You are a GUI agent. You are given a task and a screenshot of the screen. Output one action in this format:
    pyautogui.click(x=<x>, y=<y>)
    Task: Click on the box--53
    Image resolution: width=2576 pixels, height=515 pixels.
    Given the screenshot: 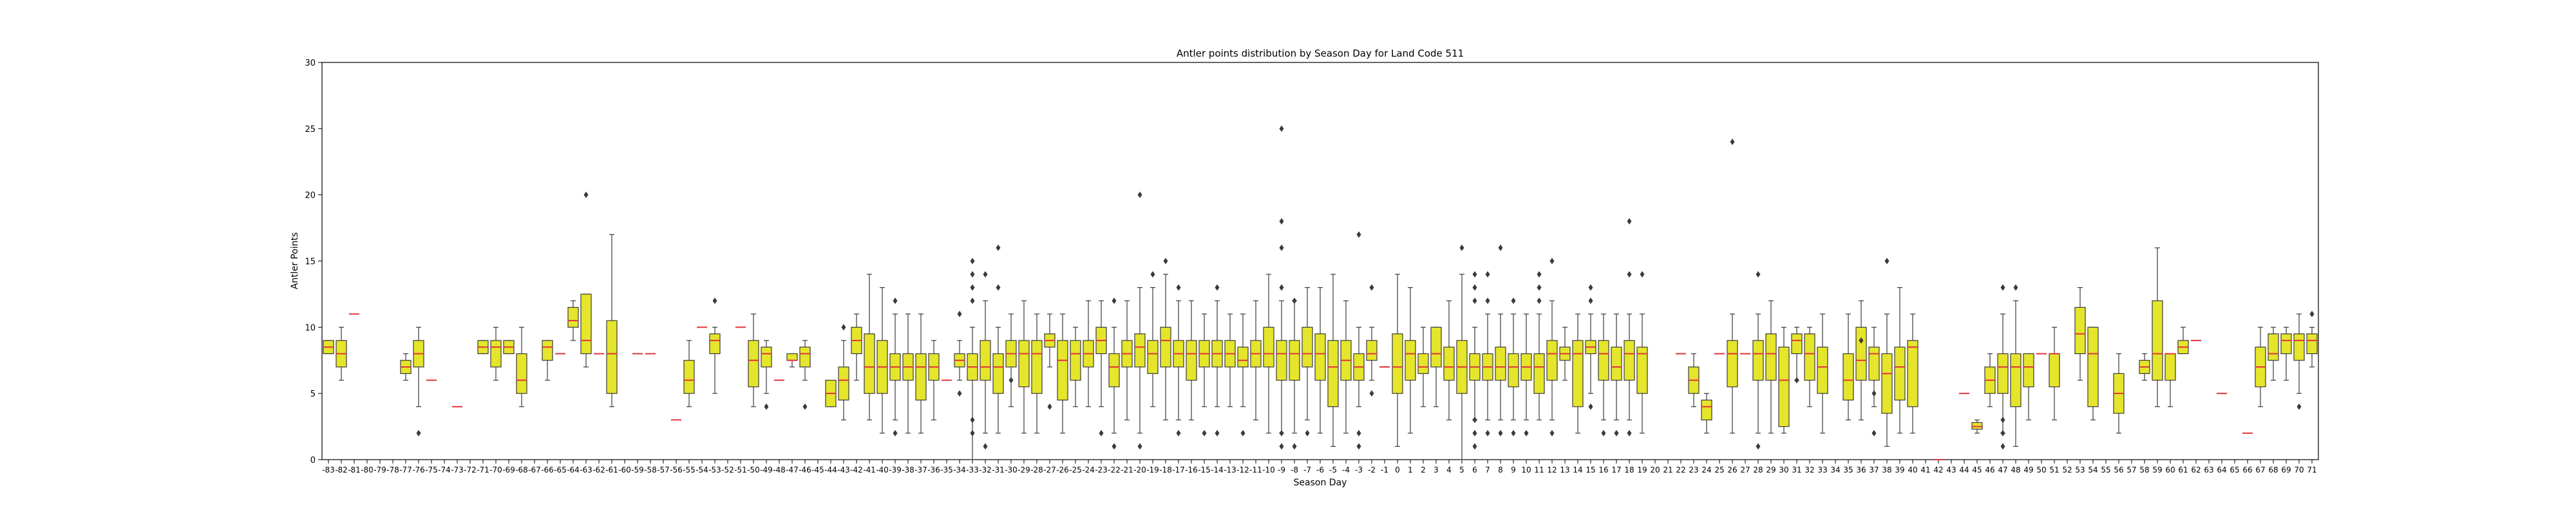 What is the action you would take?
    pyautogui.click(x=715, y=345)
    